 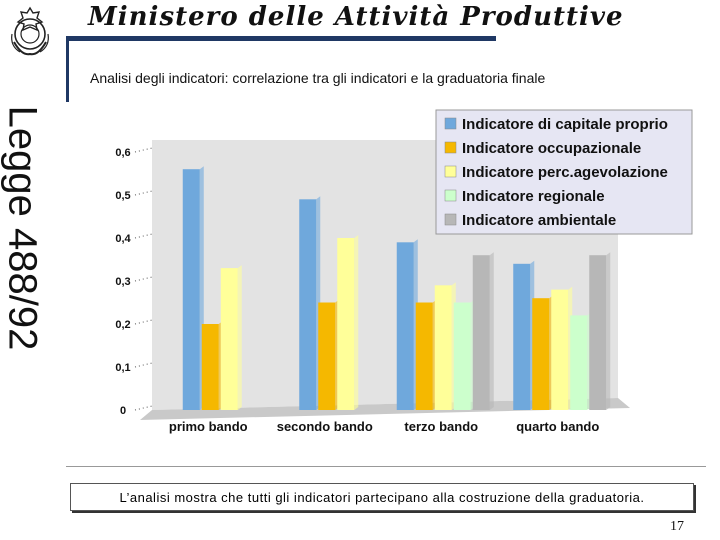 What do you see at coordinates (565, 124) in the screenshot?
I see `legend-label: Indicatore di capitale proprio` at bounding box center [565, 124].